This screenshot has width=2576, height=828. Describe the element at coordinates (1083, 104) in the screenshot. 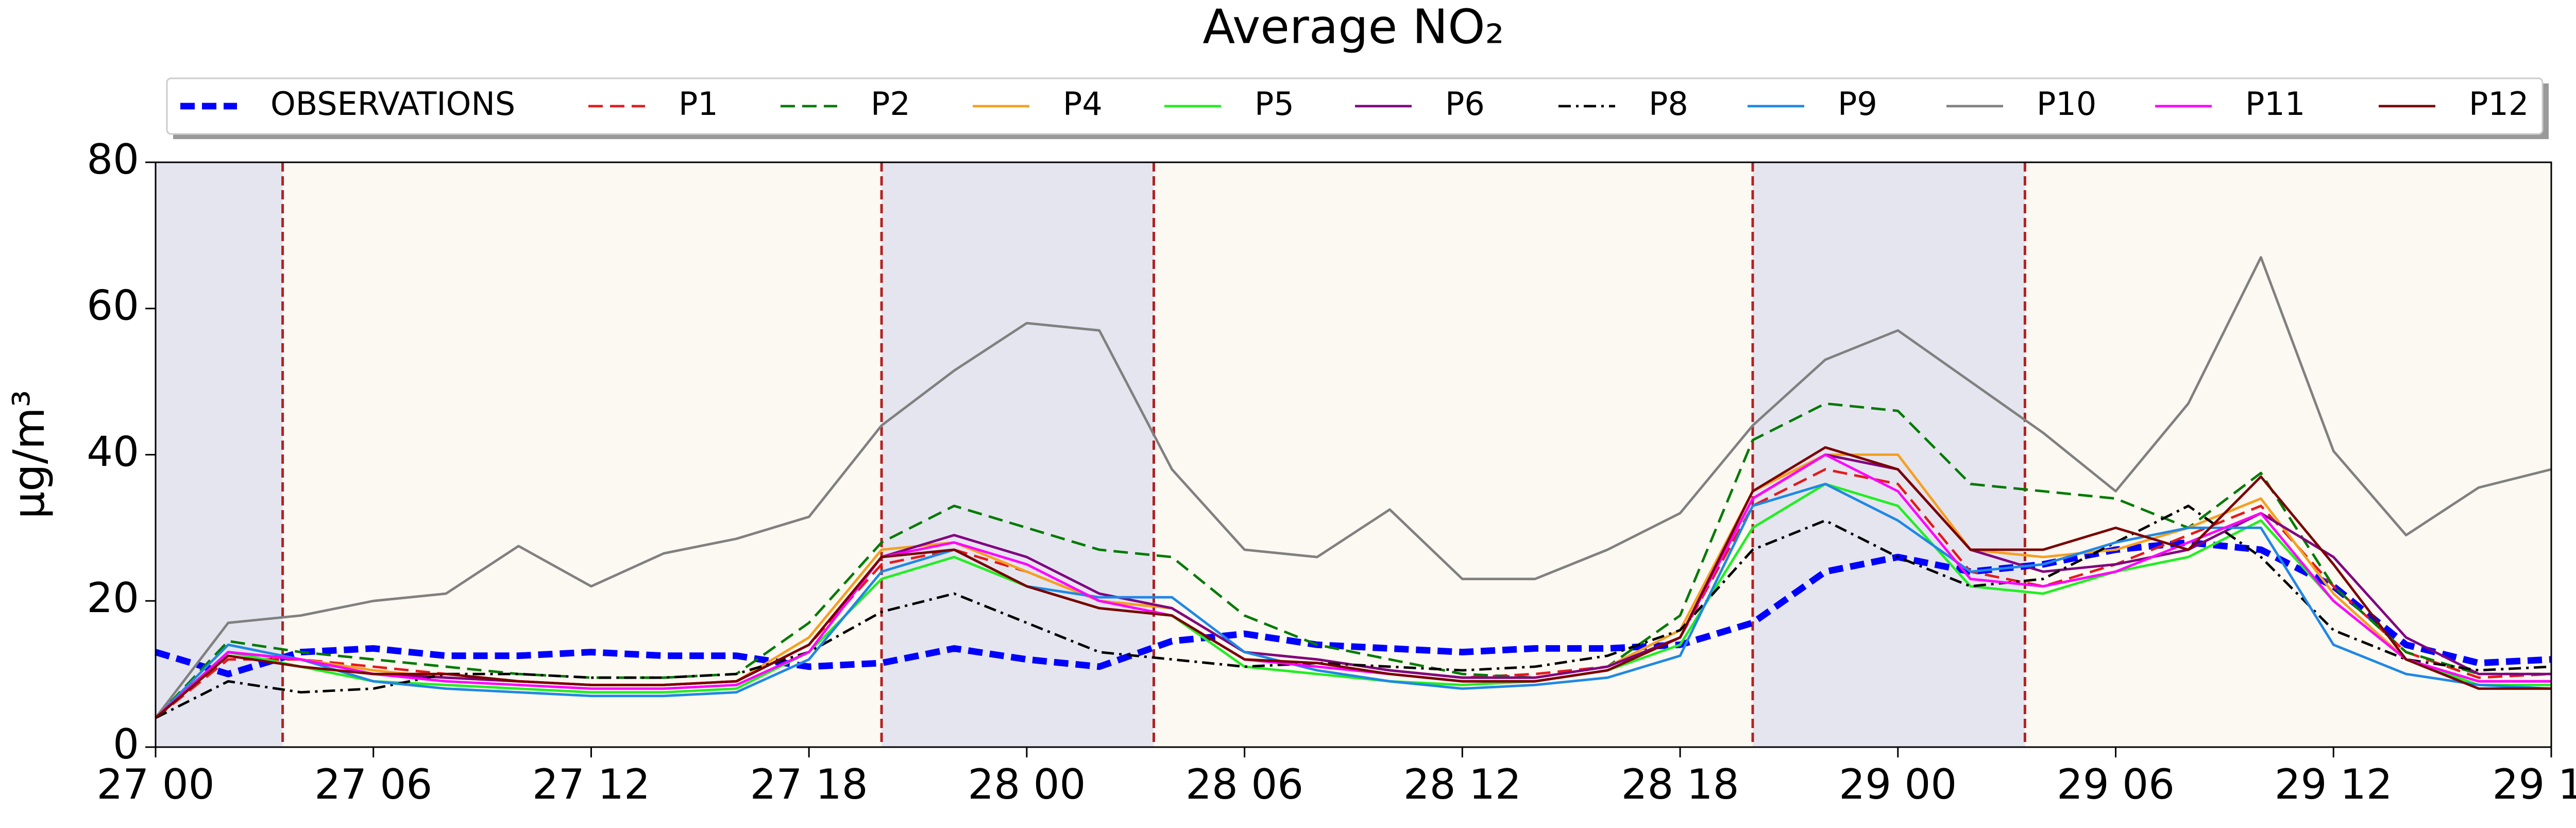

I see `legend-label: P4` at that location.